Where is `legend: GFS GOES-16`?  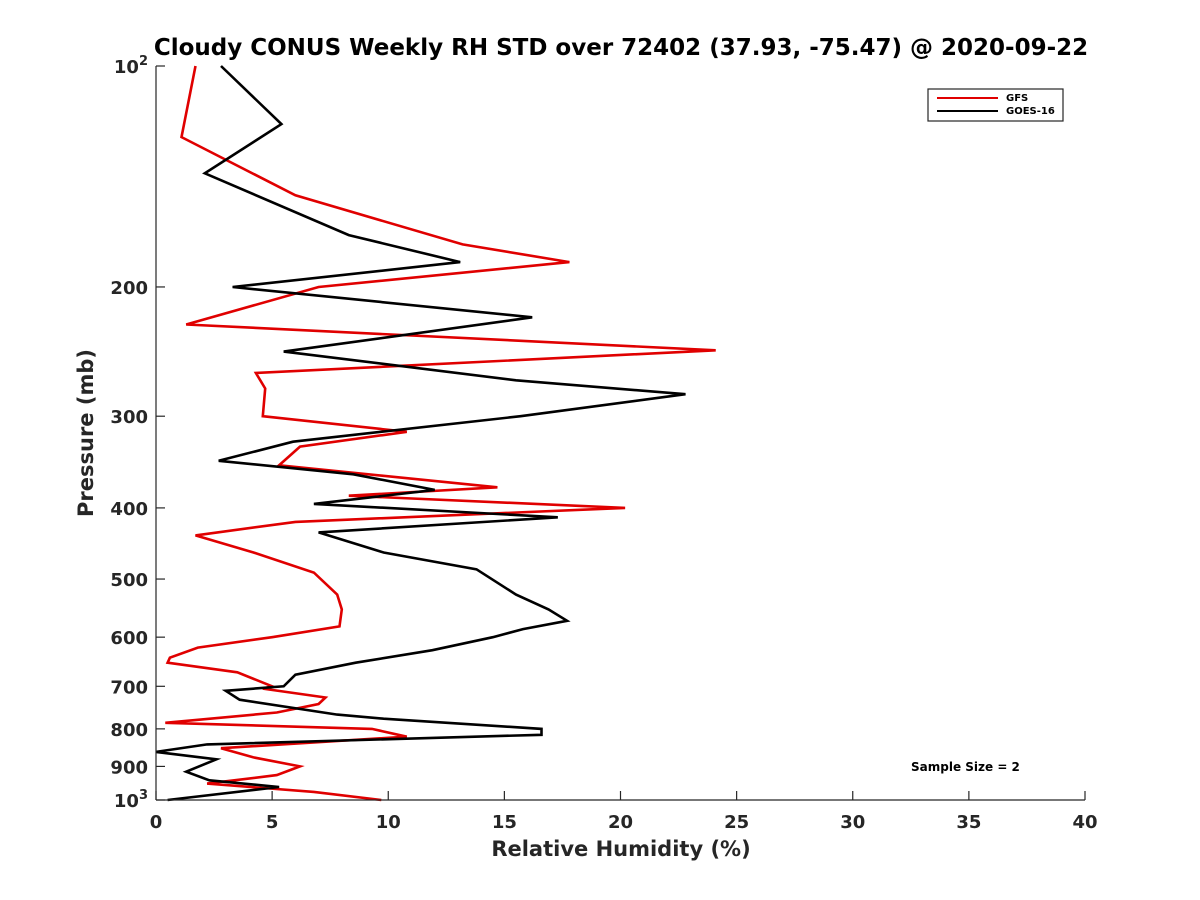 legend: GFS GOES-16 is located at coordinates (995, 105).